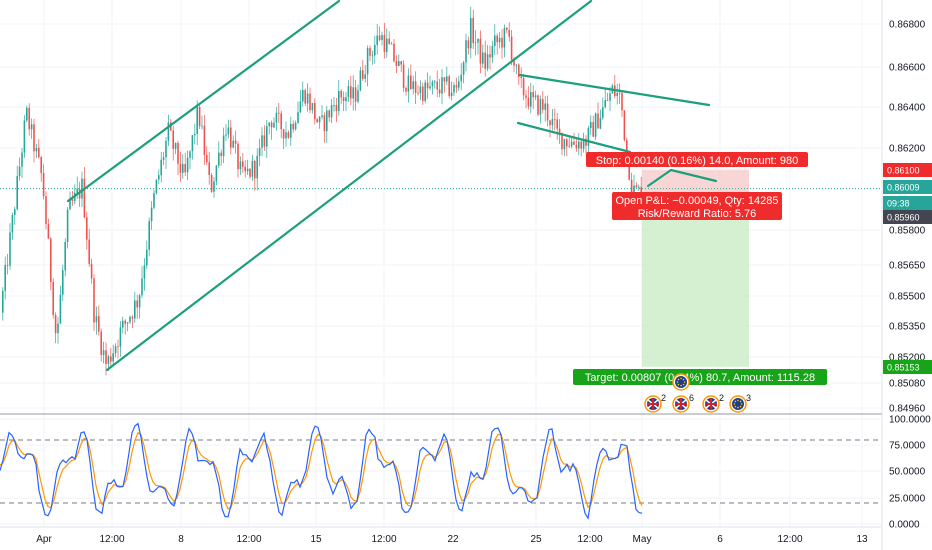 The height and width of the screenshot is (550, 932). I want to click on osc-tick-2: 50.0000, so click(907, 472).